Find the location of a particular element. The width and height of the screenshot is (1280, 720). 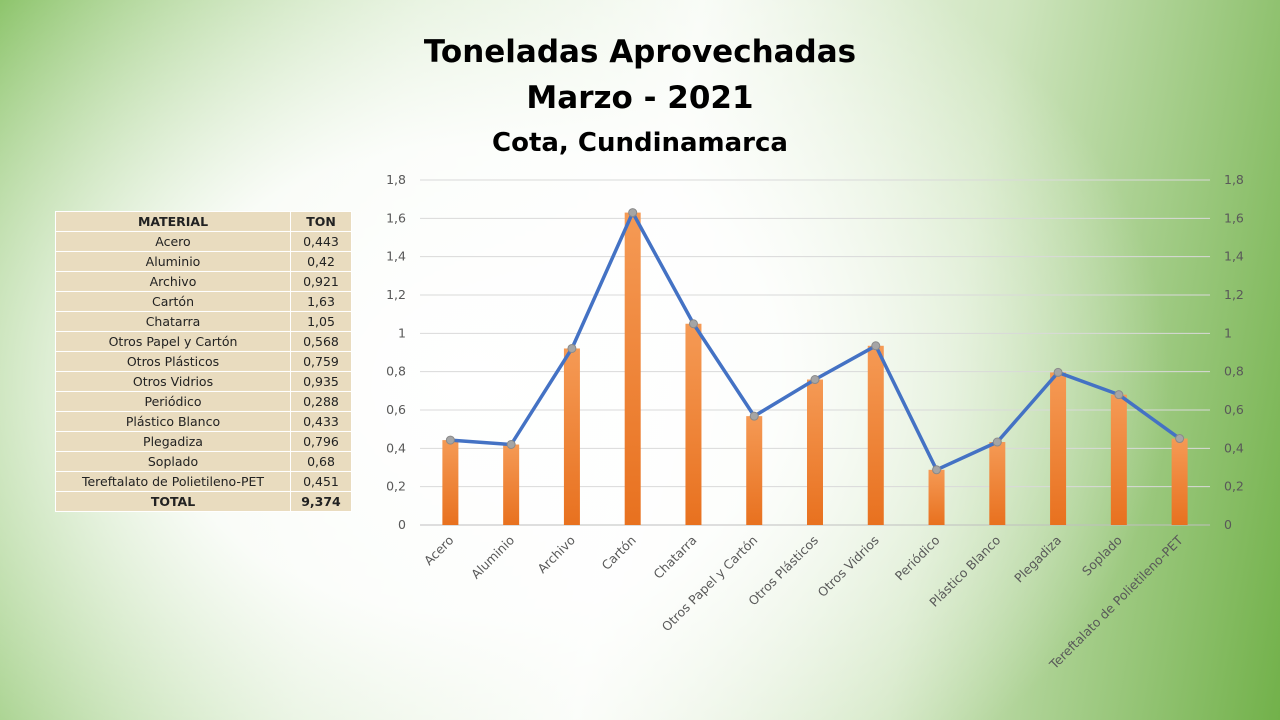

ton-cell: 1,05 is located at coordinates (321, 321).